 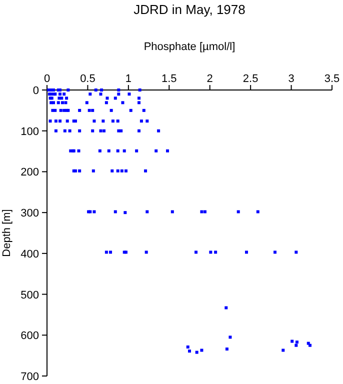 I want to click on x-tick-label: 1.5, so click(x=169, y=79).